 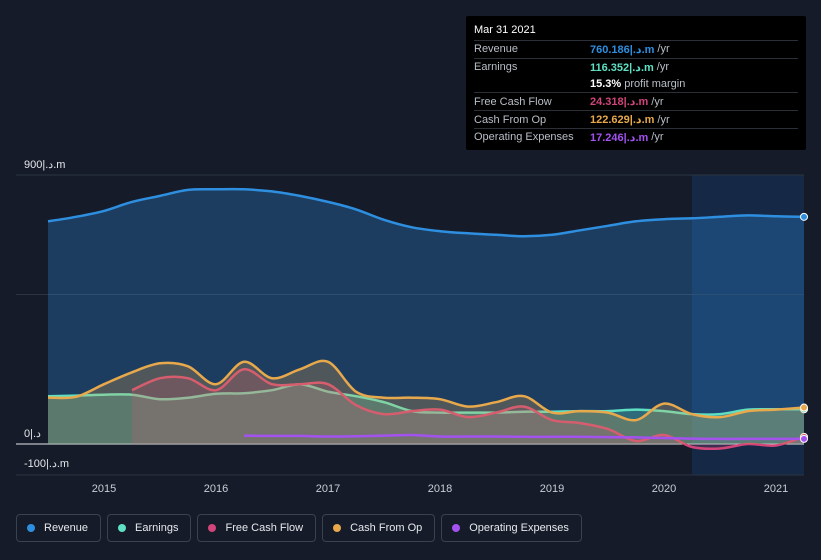 I want to click on tooltip-row-value: 15.3%, so click(x=606, y=83).